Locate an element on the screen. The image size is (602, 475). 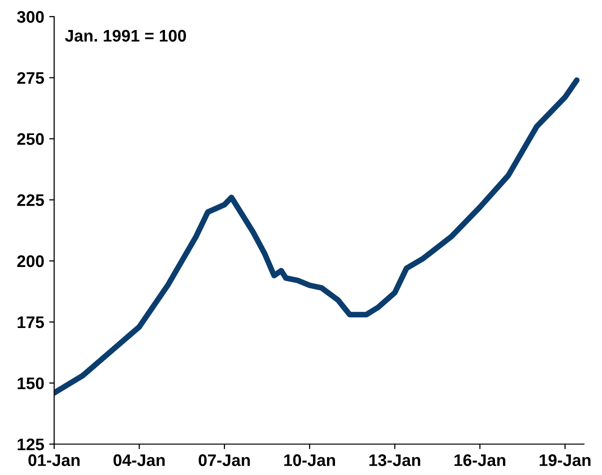
x-tick-label: 13-Jan is located at coordinates (394, 460).